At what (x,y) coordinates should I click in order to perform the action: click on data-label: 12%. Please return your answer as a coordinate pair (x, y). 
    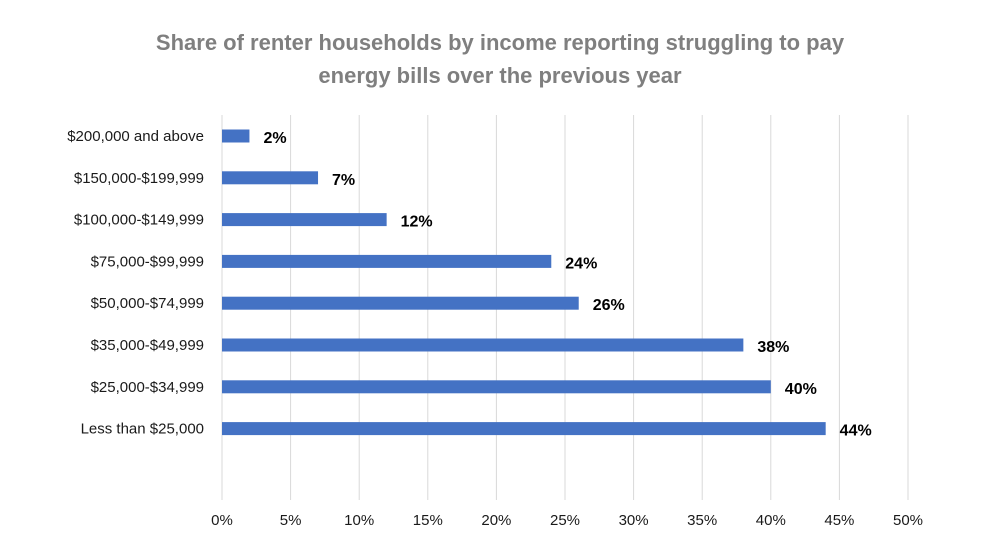
    Looking at the image, I should click on (417, 222).